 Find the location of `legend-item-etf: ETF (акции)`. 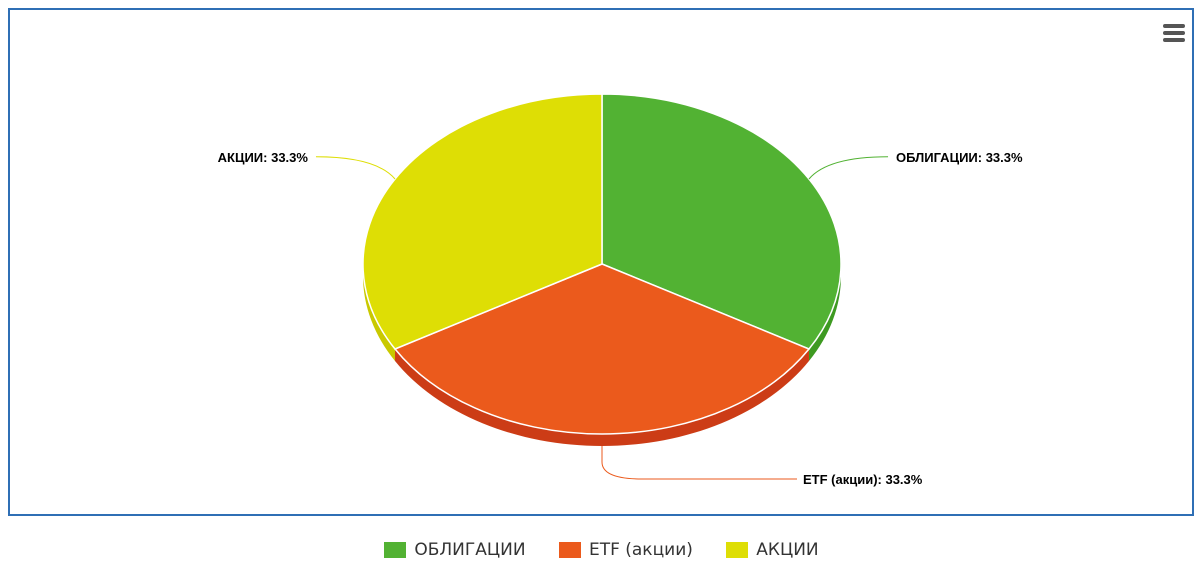

legend-item-etf: ETF (акции) is located at coordinates (625, 550).